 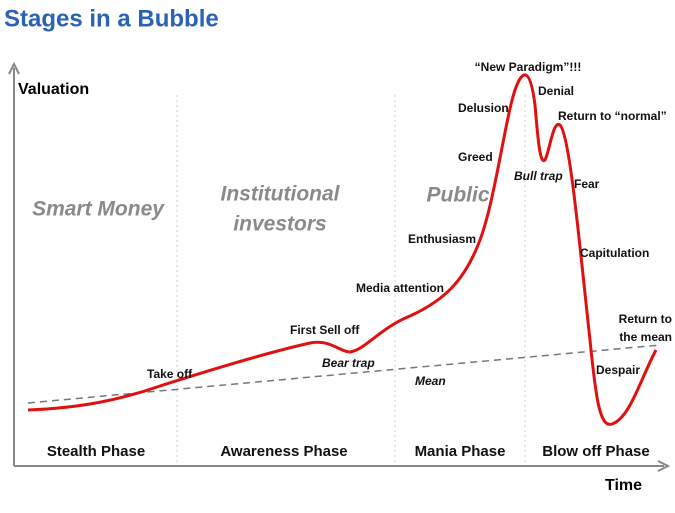 I want to click on group-label: Institutional, so click(x=281, y=194).